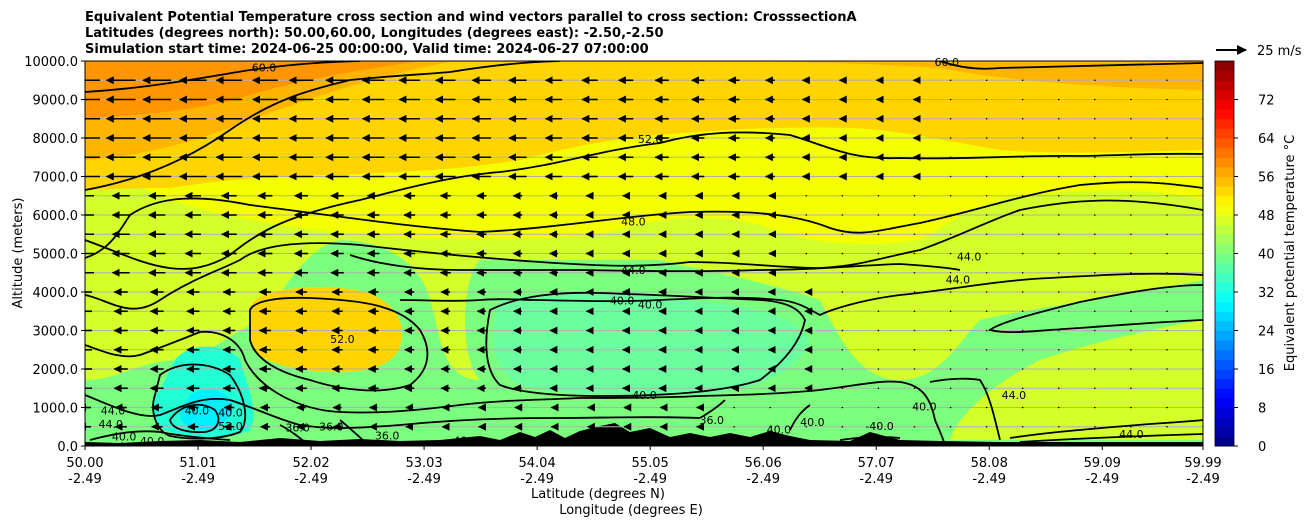  I want to click on colorbar-tick-label: 0, so click(1262, 447).